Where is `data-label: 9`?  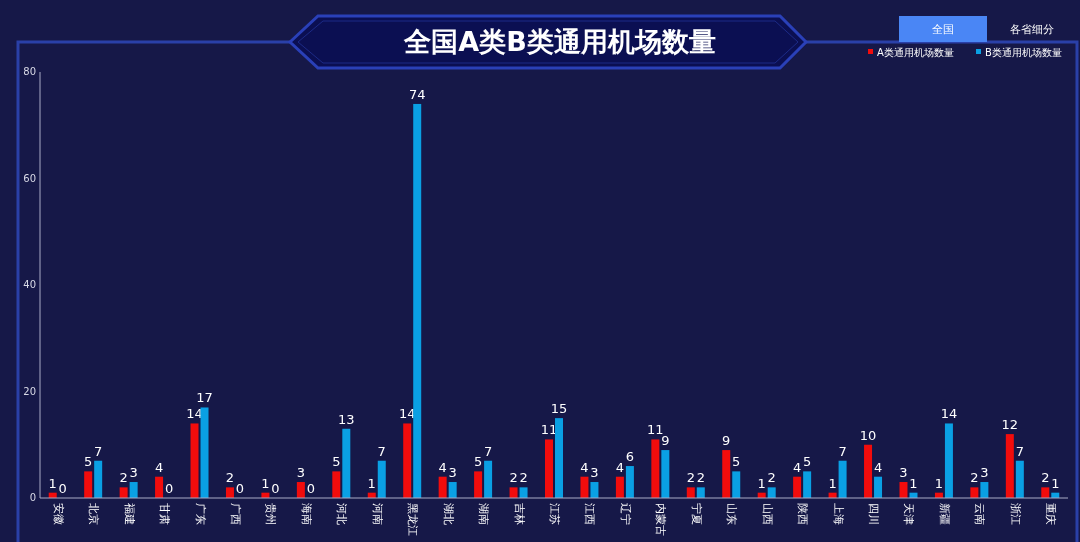
data-label: 9 is located at coordinates (726, 441).